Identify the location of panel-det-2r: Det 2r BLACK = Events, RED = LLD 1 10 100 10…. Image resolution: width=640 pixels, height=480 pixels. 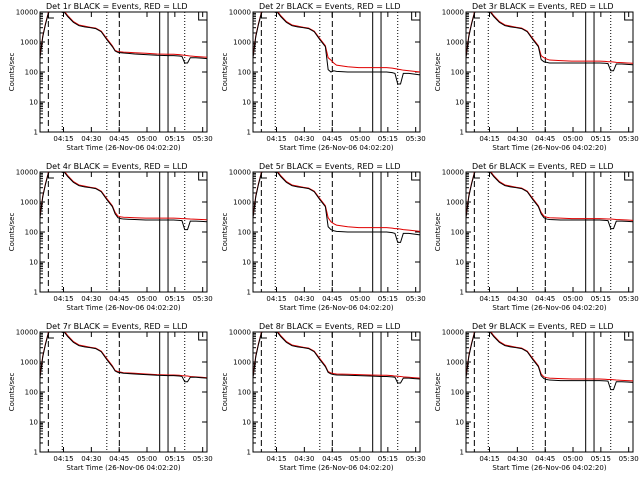
(323, 77).